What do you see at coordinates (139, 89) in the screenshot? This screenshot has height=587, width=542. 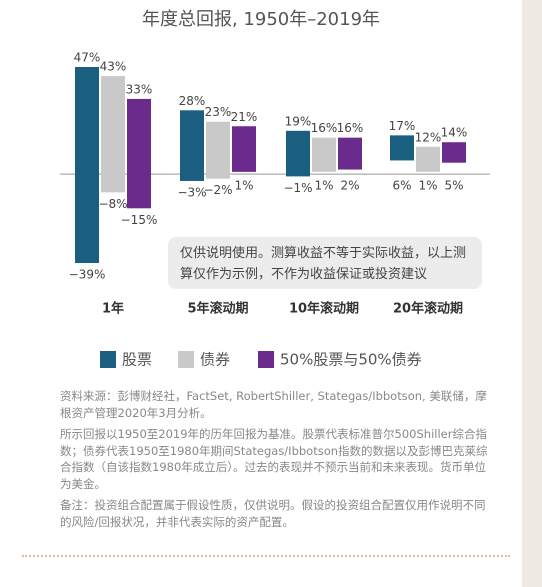 I see `value-label: 33%` at bounding box center [139, 89].